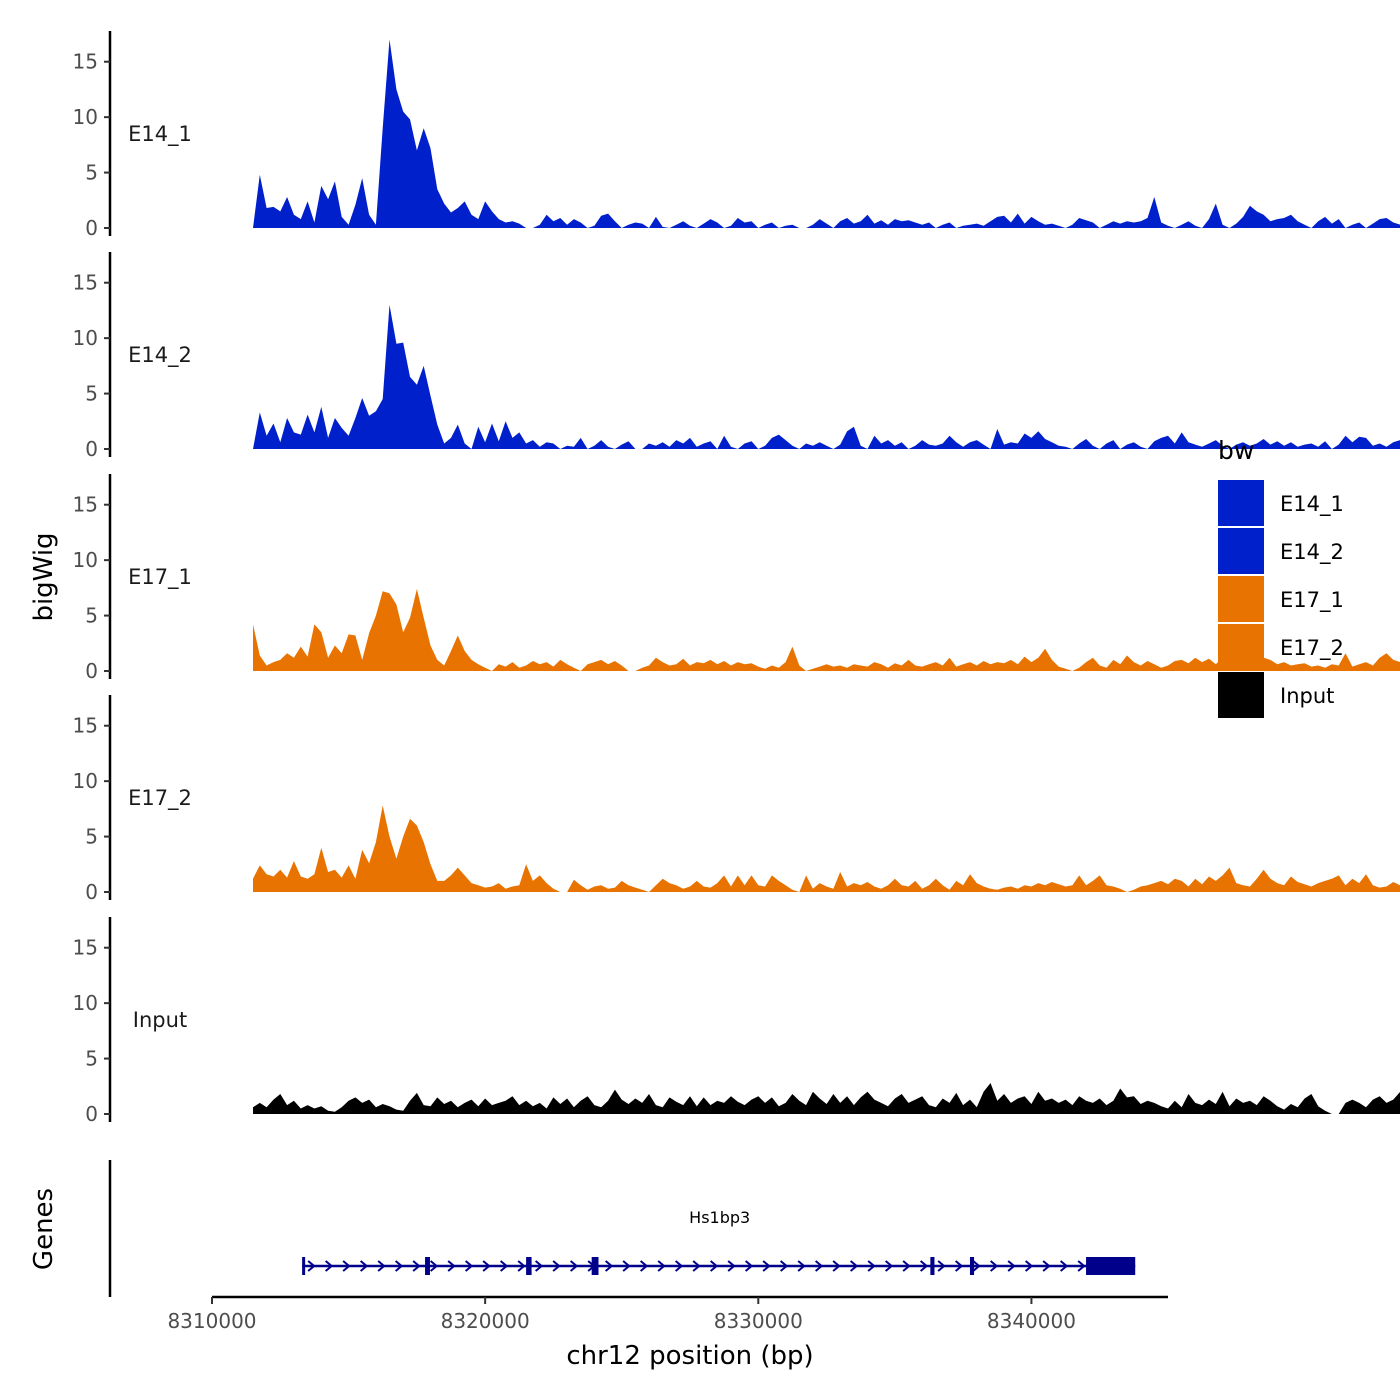 This screenshot has height=1400, width=1400. What do you see at coordinates (485, 1321) in the screenshot?
I see `x-tick-label: 8320000` at bounding box center [485, 1321].